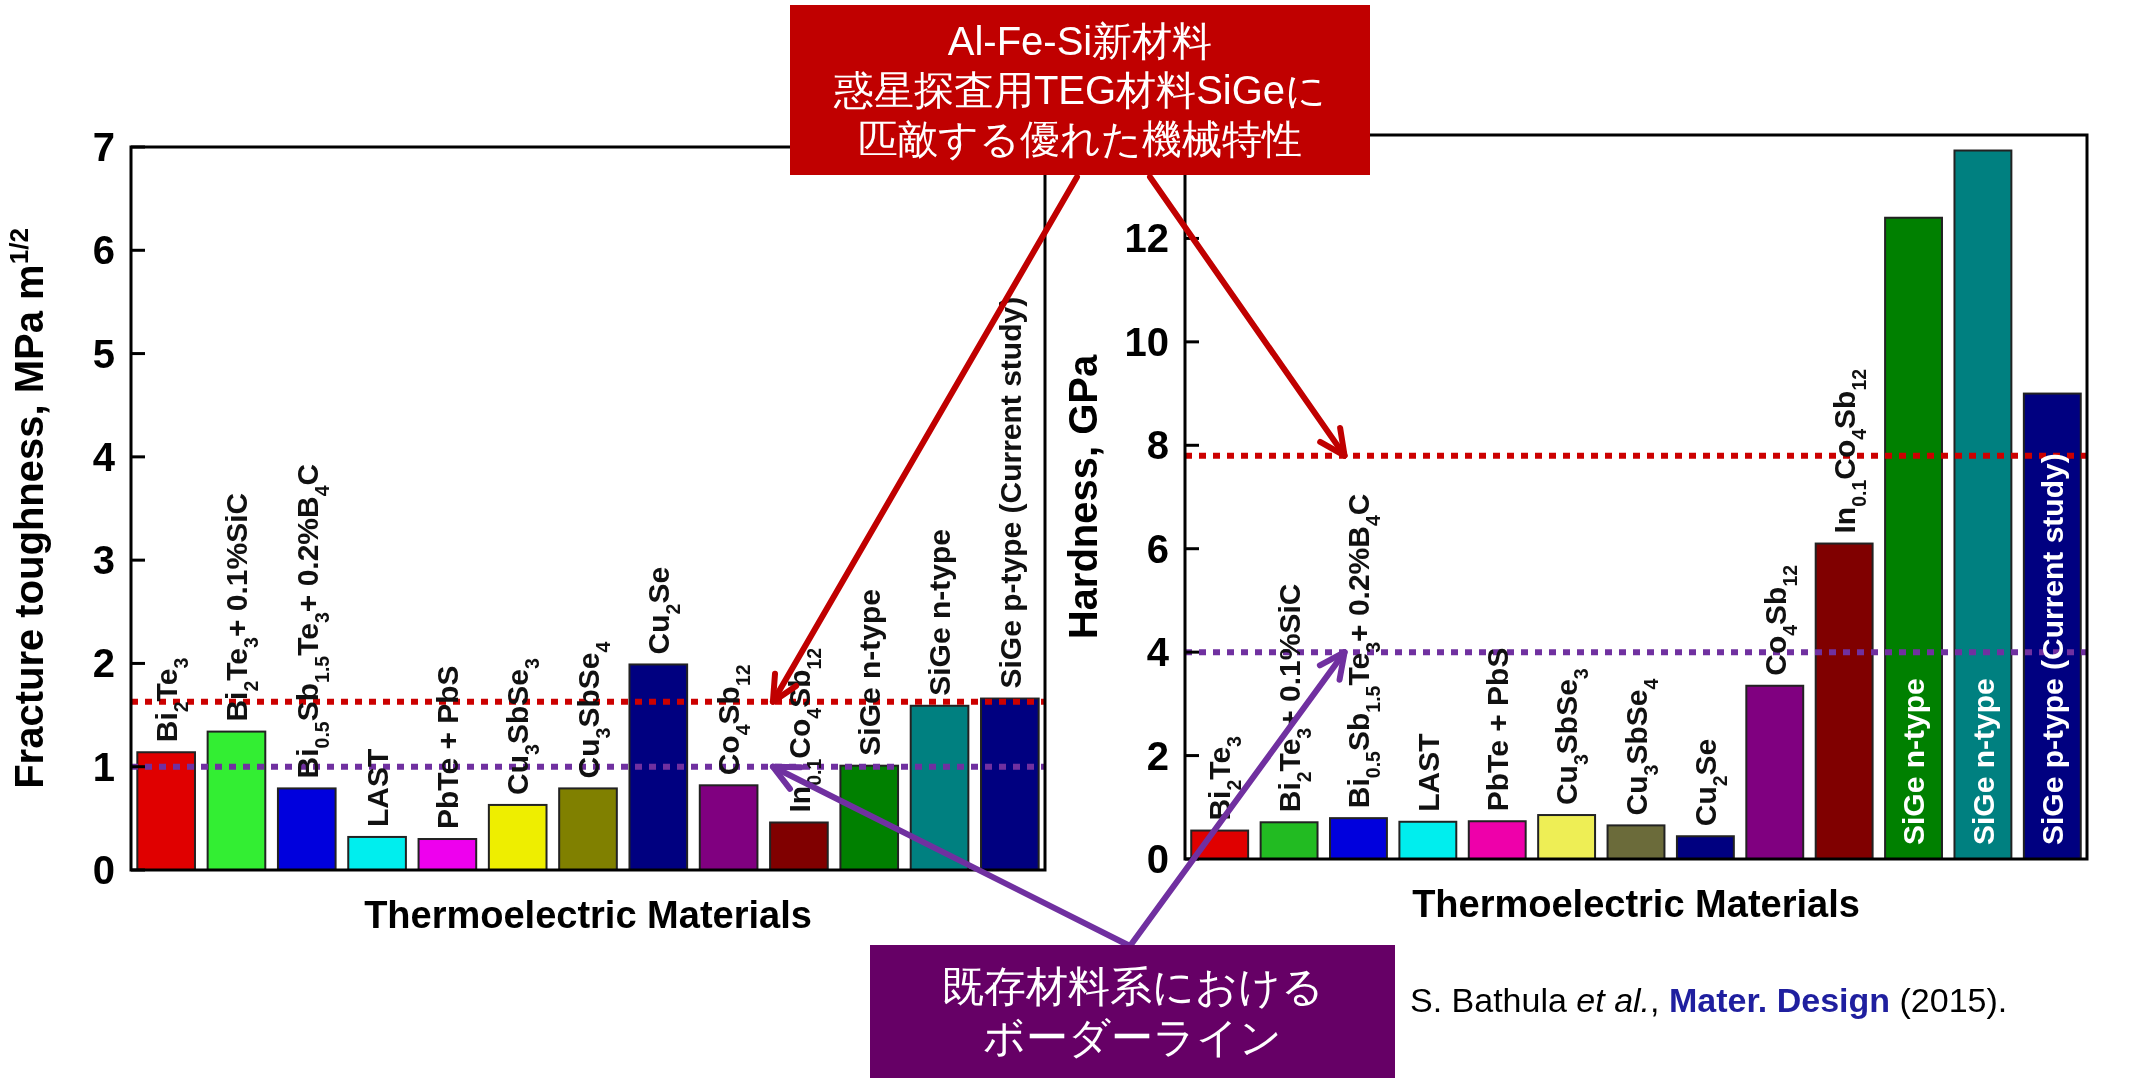 The height and width of the screenshot is (1083, 2137). I want to click on y-tick-label: 7, so click(103, 147).